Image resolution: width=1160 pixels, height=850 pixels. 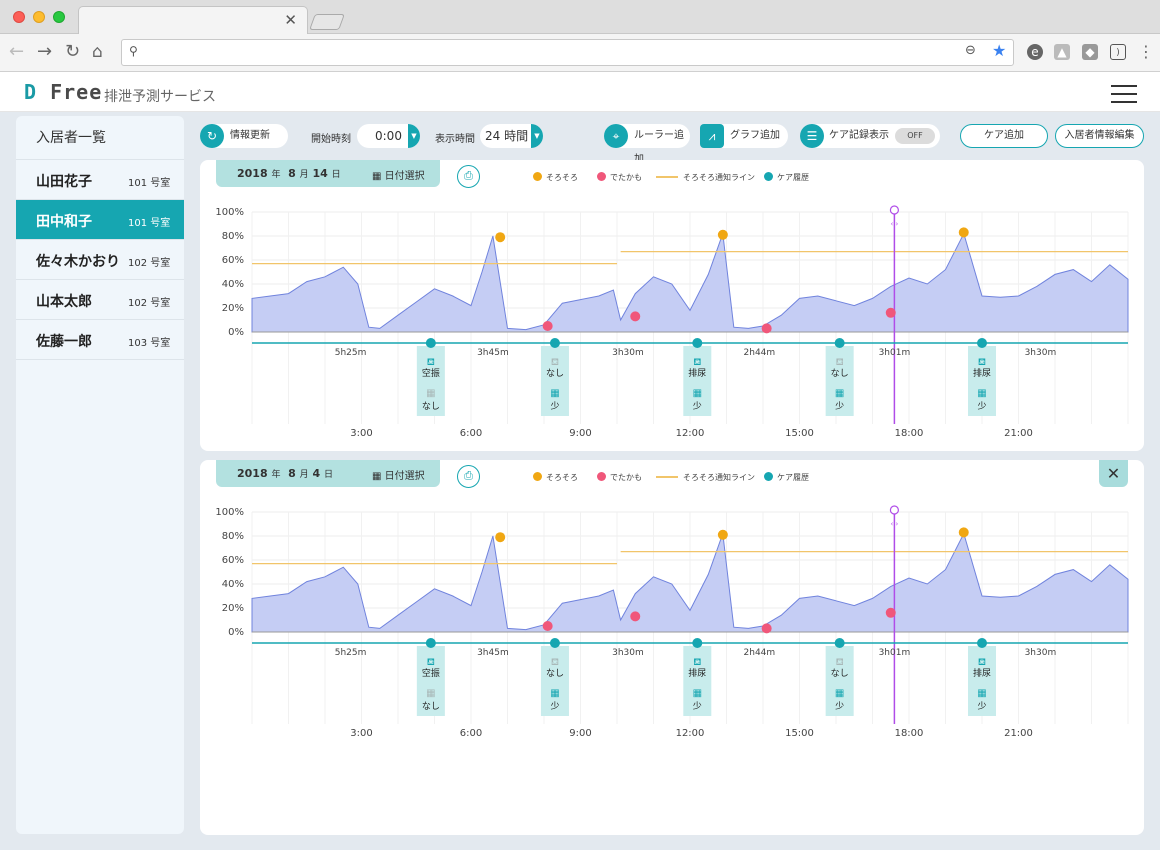 What do you see at coordinates (580, 17) in the screenshot?
I see `browser-titlebar: ✕` at bounding box center [580, 17].